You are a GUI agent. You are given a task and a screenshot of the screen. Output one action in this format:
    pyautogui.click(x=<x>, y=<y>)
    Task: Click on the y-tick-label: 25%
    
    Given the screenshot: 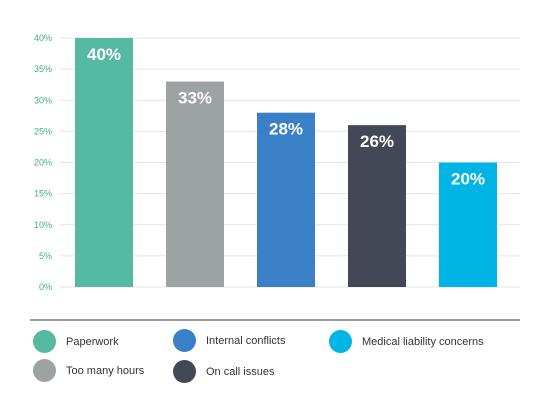 What is the action you would take?
    pyautogui.click(x=43, y=131)
    